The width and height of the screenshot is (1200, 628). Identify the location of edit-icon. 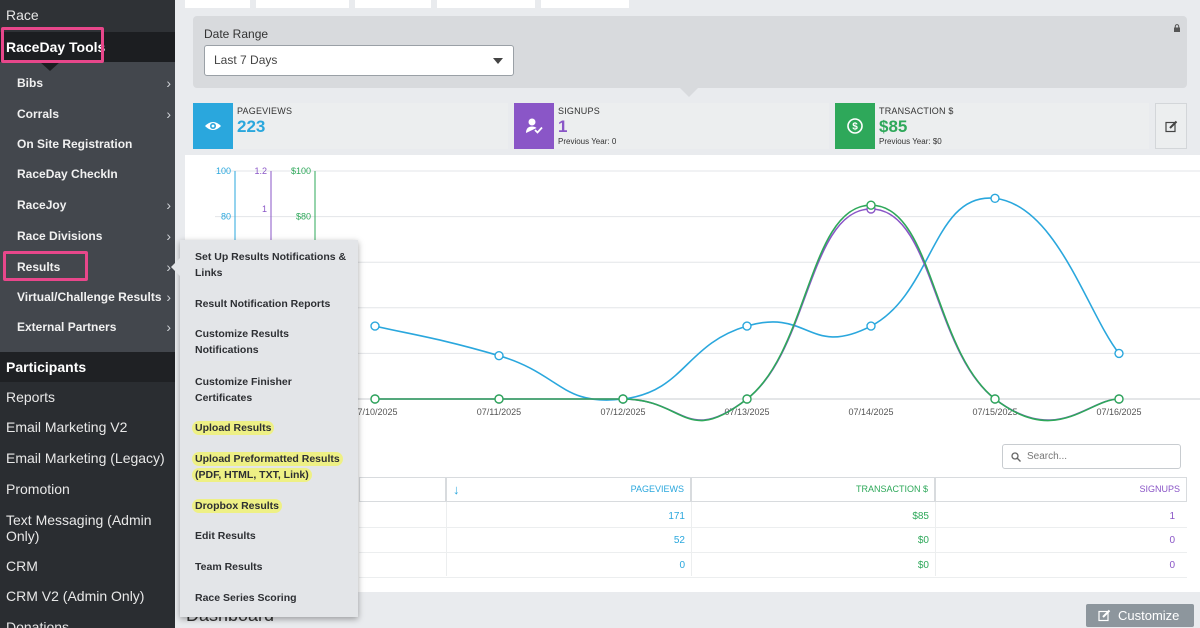
(1104, 615).